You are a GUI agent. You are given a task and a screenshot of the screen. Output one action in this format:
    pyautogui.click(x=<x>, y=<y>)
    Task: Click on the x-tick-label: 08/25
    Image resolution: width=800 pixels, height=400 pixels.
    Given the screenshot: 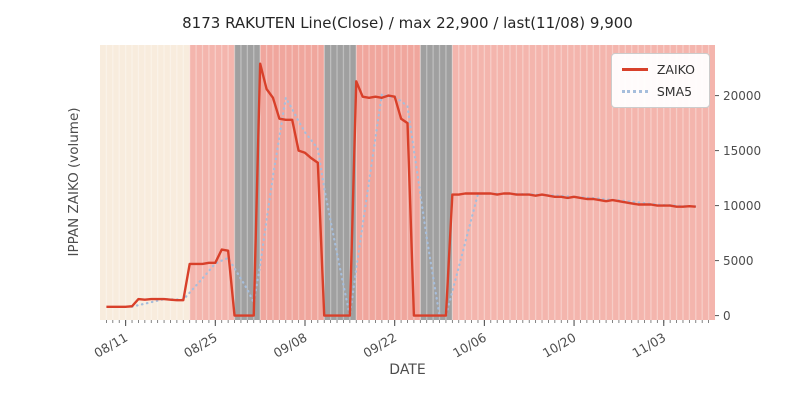 What is the action you would take?
    pyautogui.click(x=200, y=345)
    